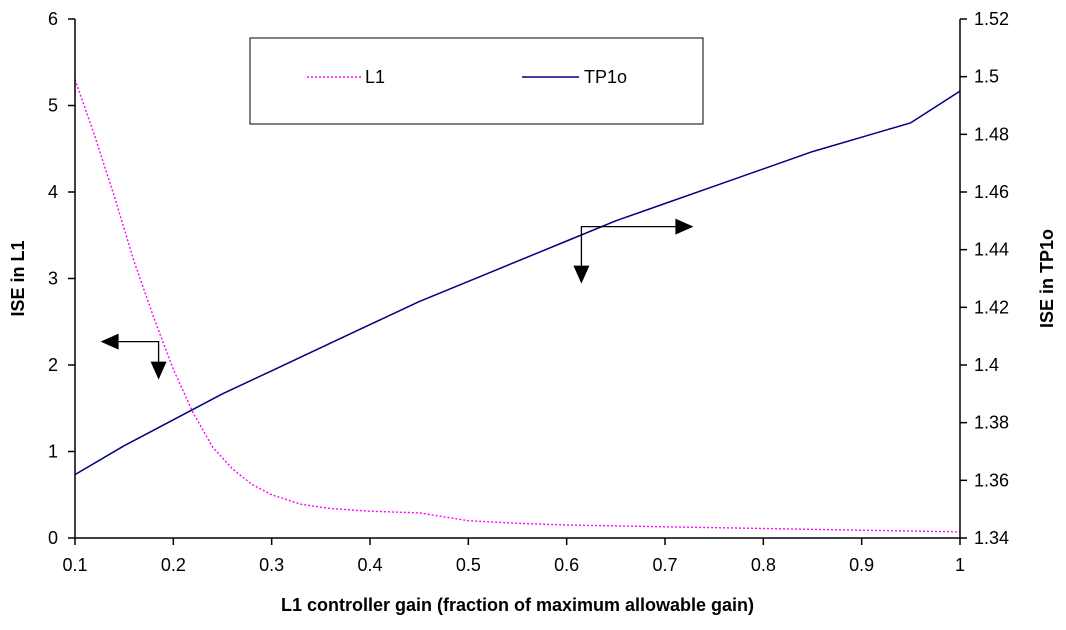 This screenshot has height=630, width=1066. I want to click on legend-box, so click(476, 81).